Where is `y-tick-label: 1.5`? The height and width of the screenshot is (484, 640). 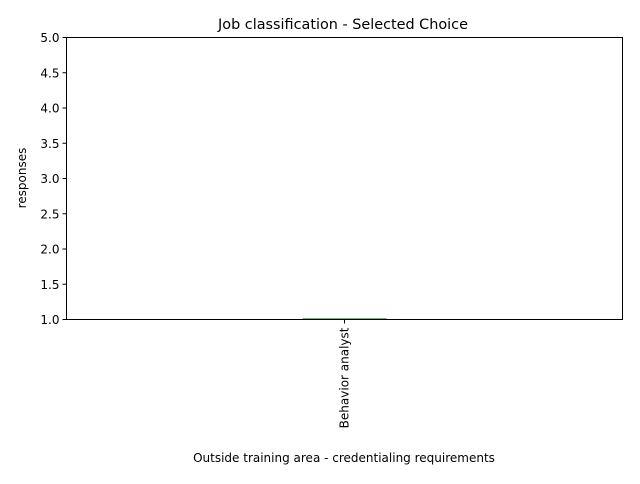
y-tick-label: 1.5 is located at coordinates (49, 285).